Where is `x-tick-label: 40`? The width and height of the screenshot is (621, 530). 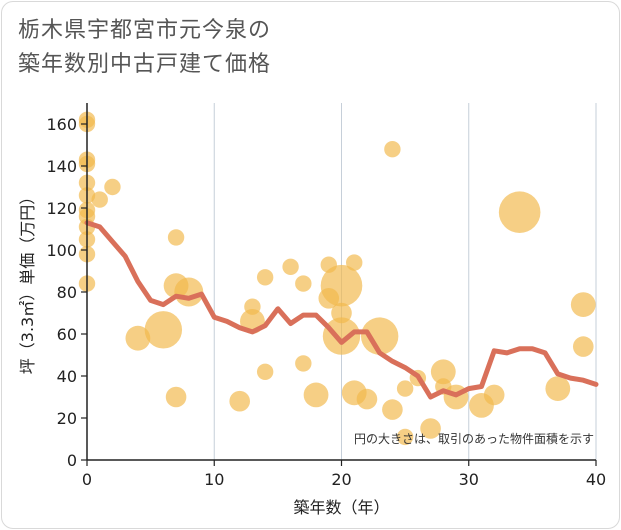
x-tick-label: 40 is located at coordinates (596, 479).